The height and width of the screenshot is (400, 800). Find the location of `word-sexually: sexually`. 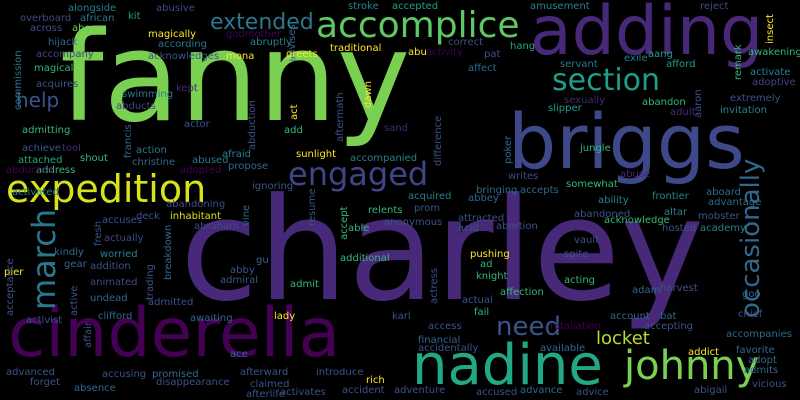

word-sexually: sexually is located at coordinates (585, 100).